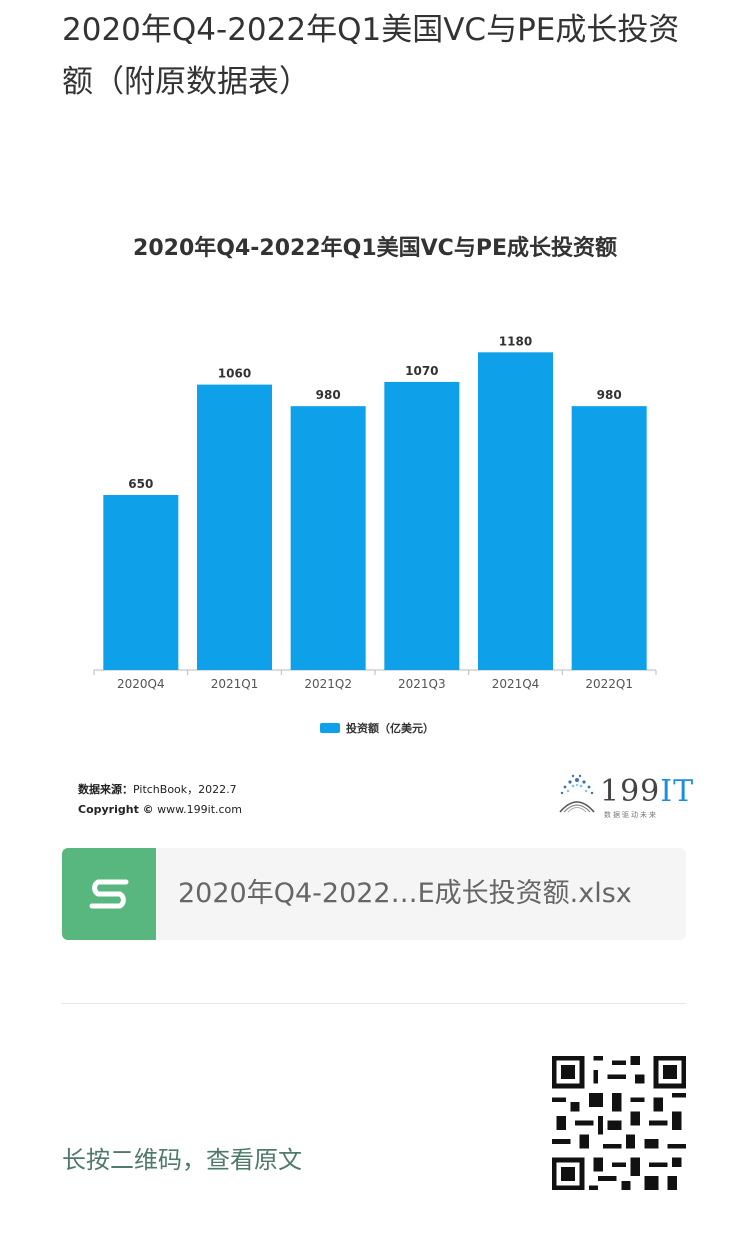 This screenshot has width=750, height=1244. I want to click on attachment-card: 2020年Q4-2022…E成长投资额.xlsx, so click(374, 894).